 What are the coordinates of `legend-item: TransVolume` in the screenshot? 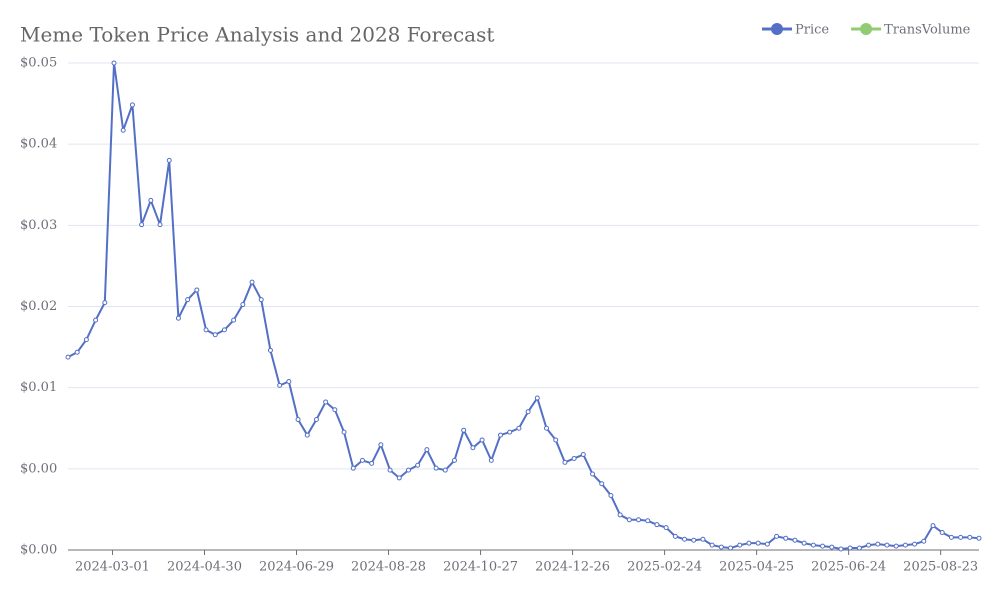 It's located at (911, 30).